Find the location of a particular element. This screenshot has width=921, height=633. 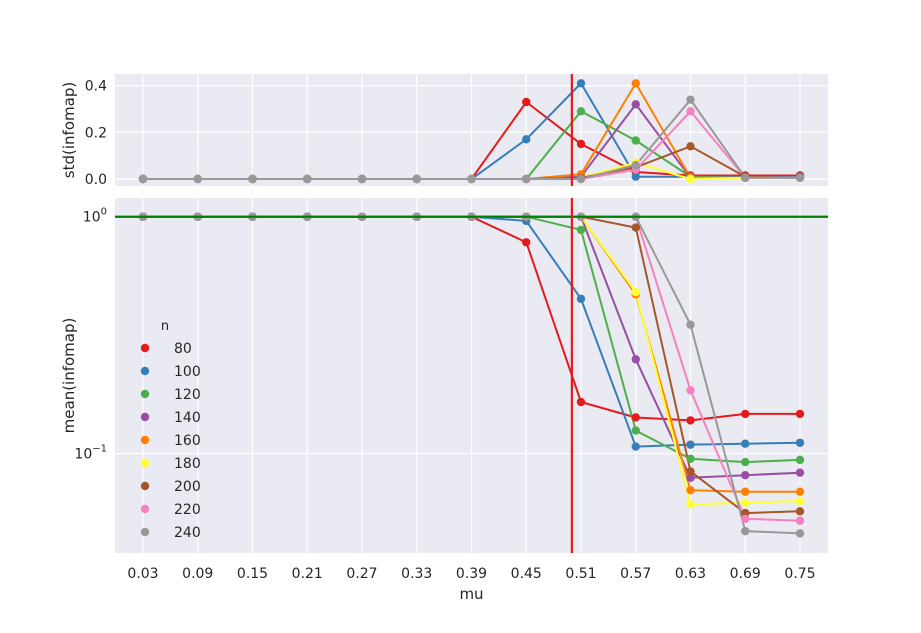

xtick-label: 0.45 is located at coordinates (526, 574).